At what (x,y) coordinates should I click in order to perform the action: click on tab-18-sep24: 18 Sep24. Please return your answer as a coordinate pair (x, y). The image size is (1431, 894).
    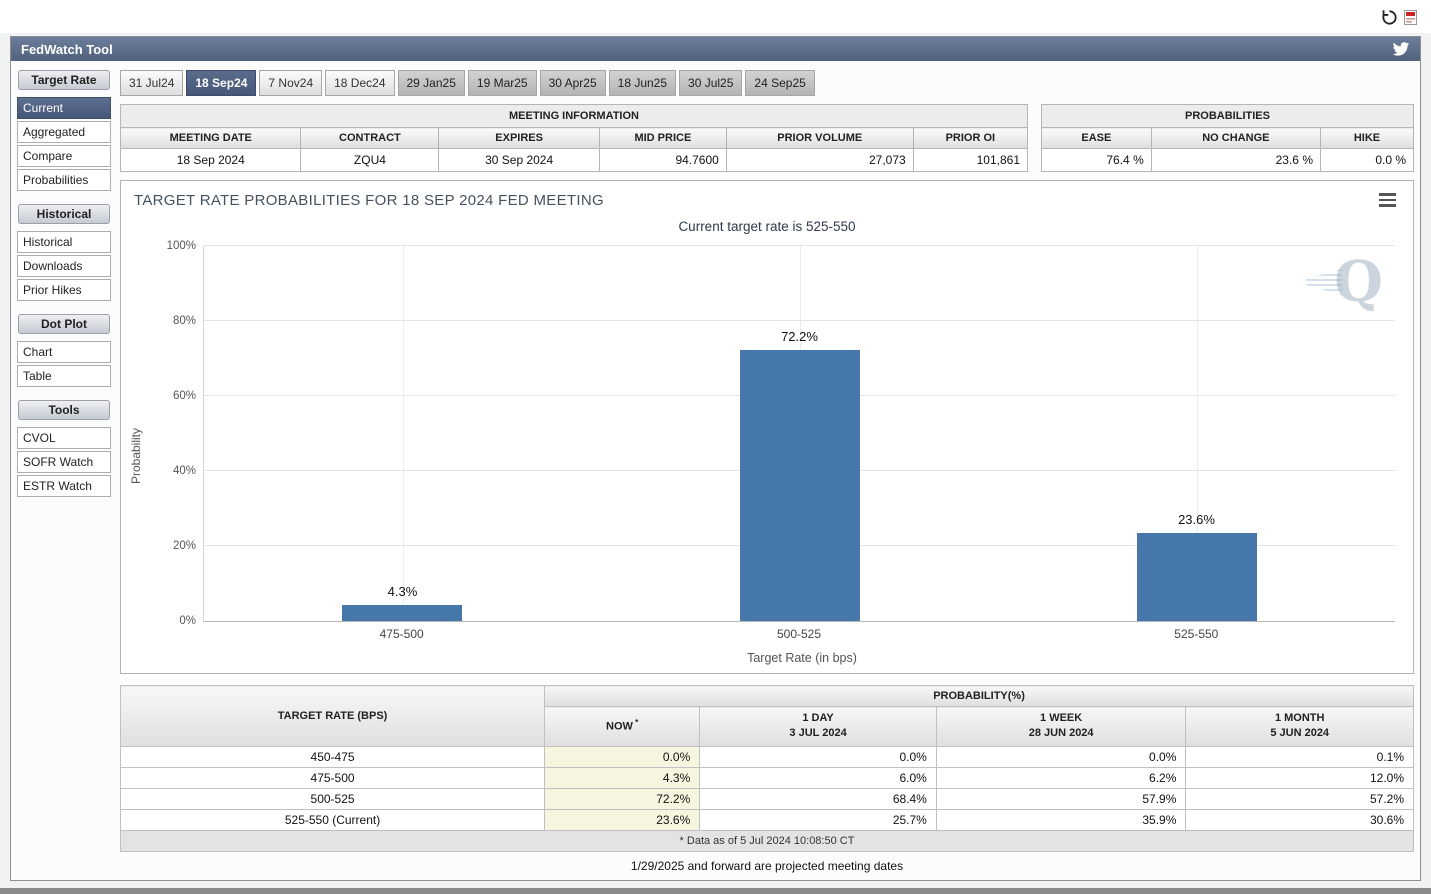
    Looking at the image, I should click on (221, 83).